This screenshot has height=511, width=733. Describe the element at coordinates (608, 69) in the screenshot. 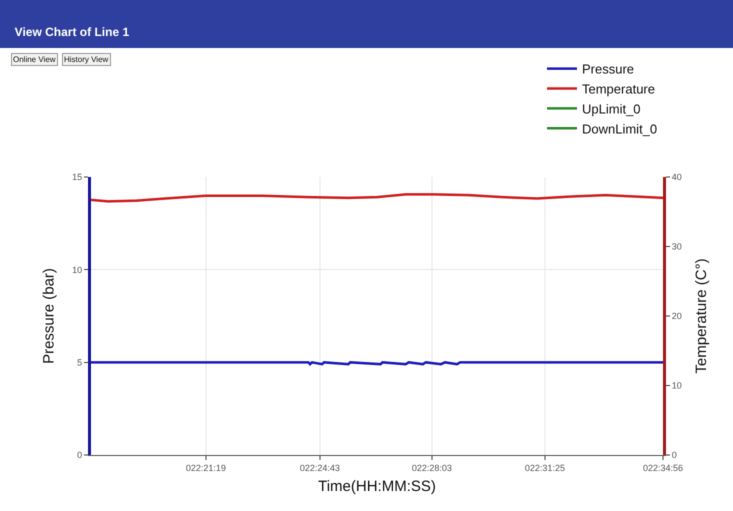

I see `legend-label: Pressure` at that location.